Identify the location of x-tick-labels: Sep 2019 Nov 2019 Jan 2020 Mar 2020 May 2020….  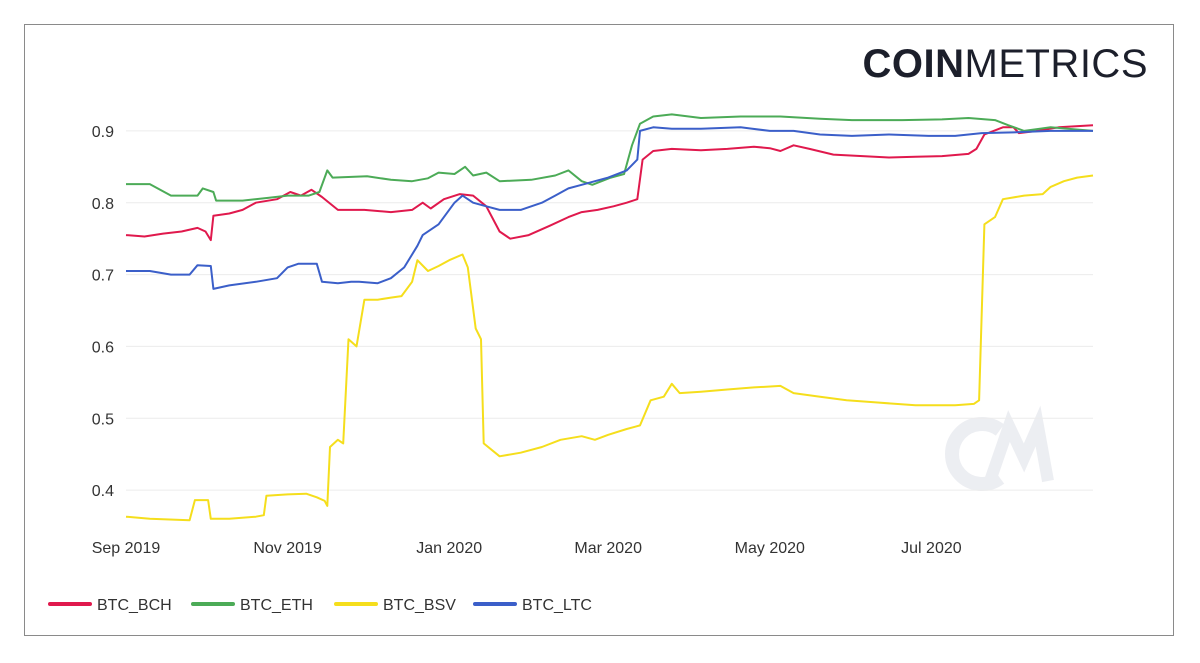
(527, 548).